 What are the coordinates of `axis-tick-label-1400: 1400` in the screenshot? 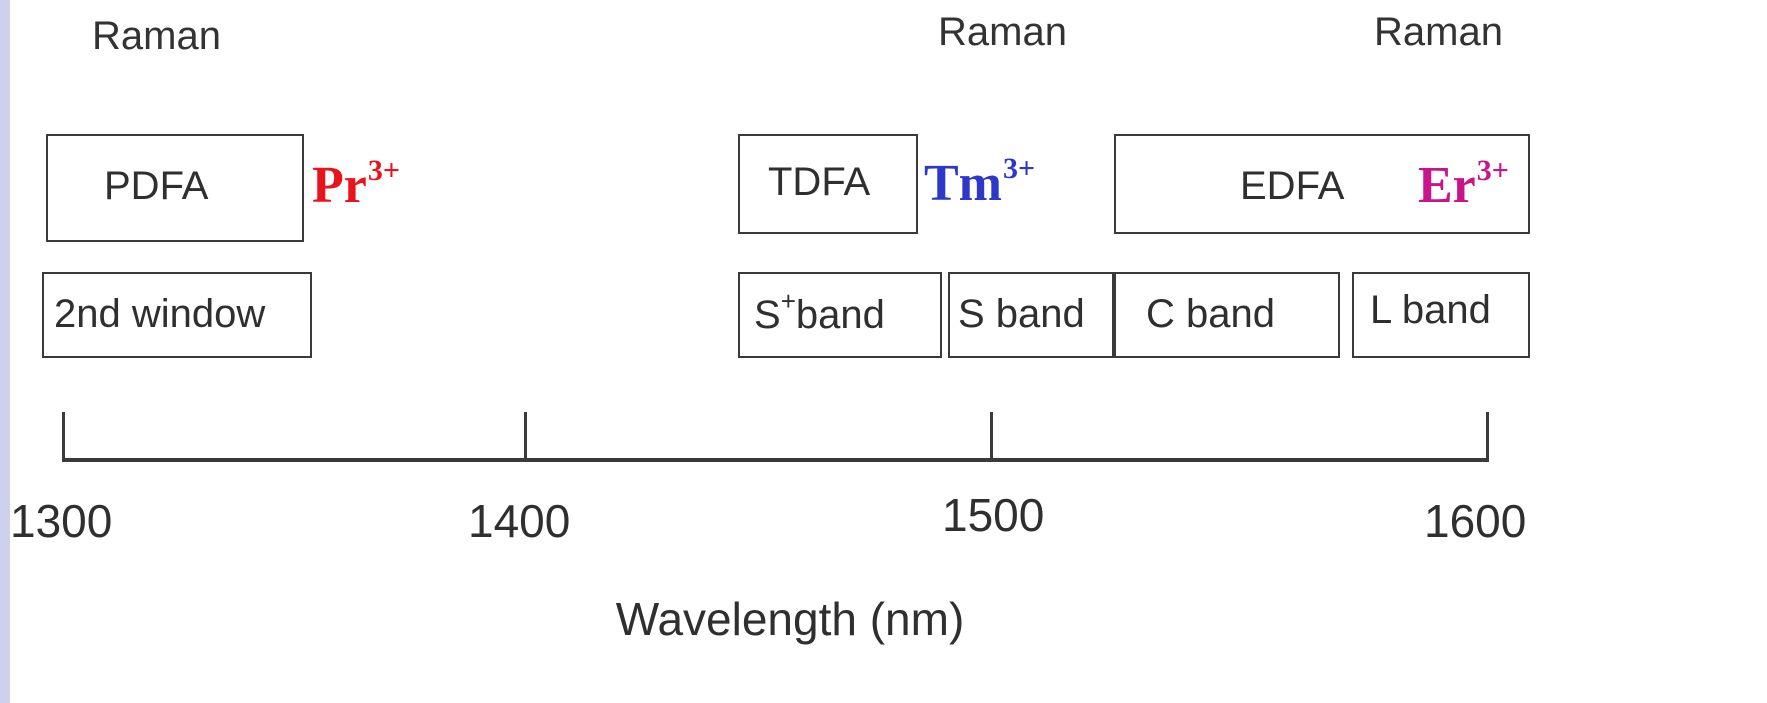 It's located at (519, 521).